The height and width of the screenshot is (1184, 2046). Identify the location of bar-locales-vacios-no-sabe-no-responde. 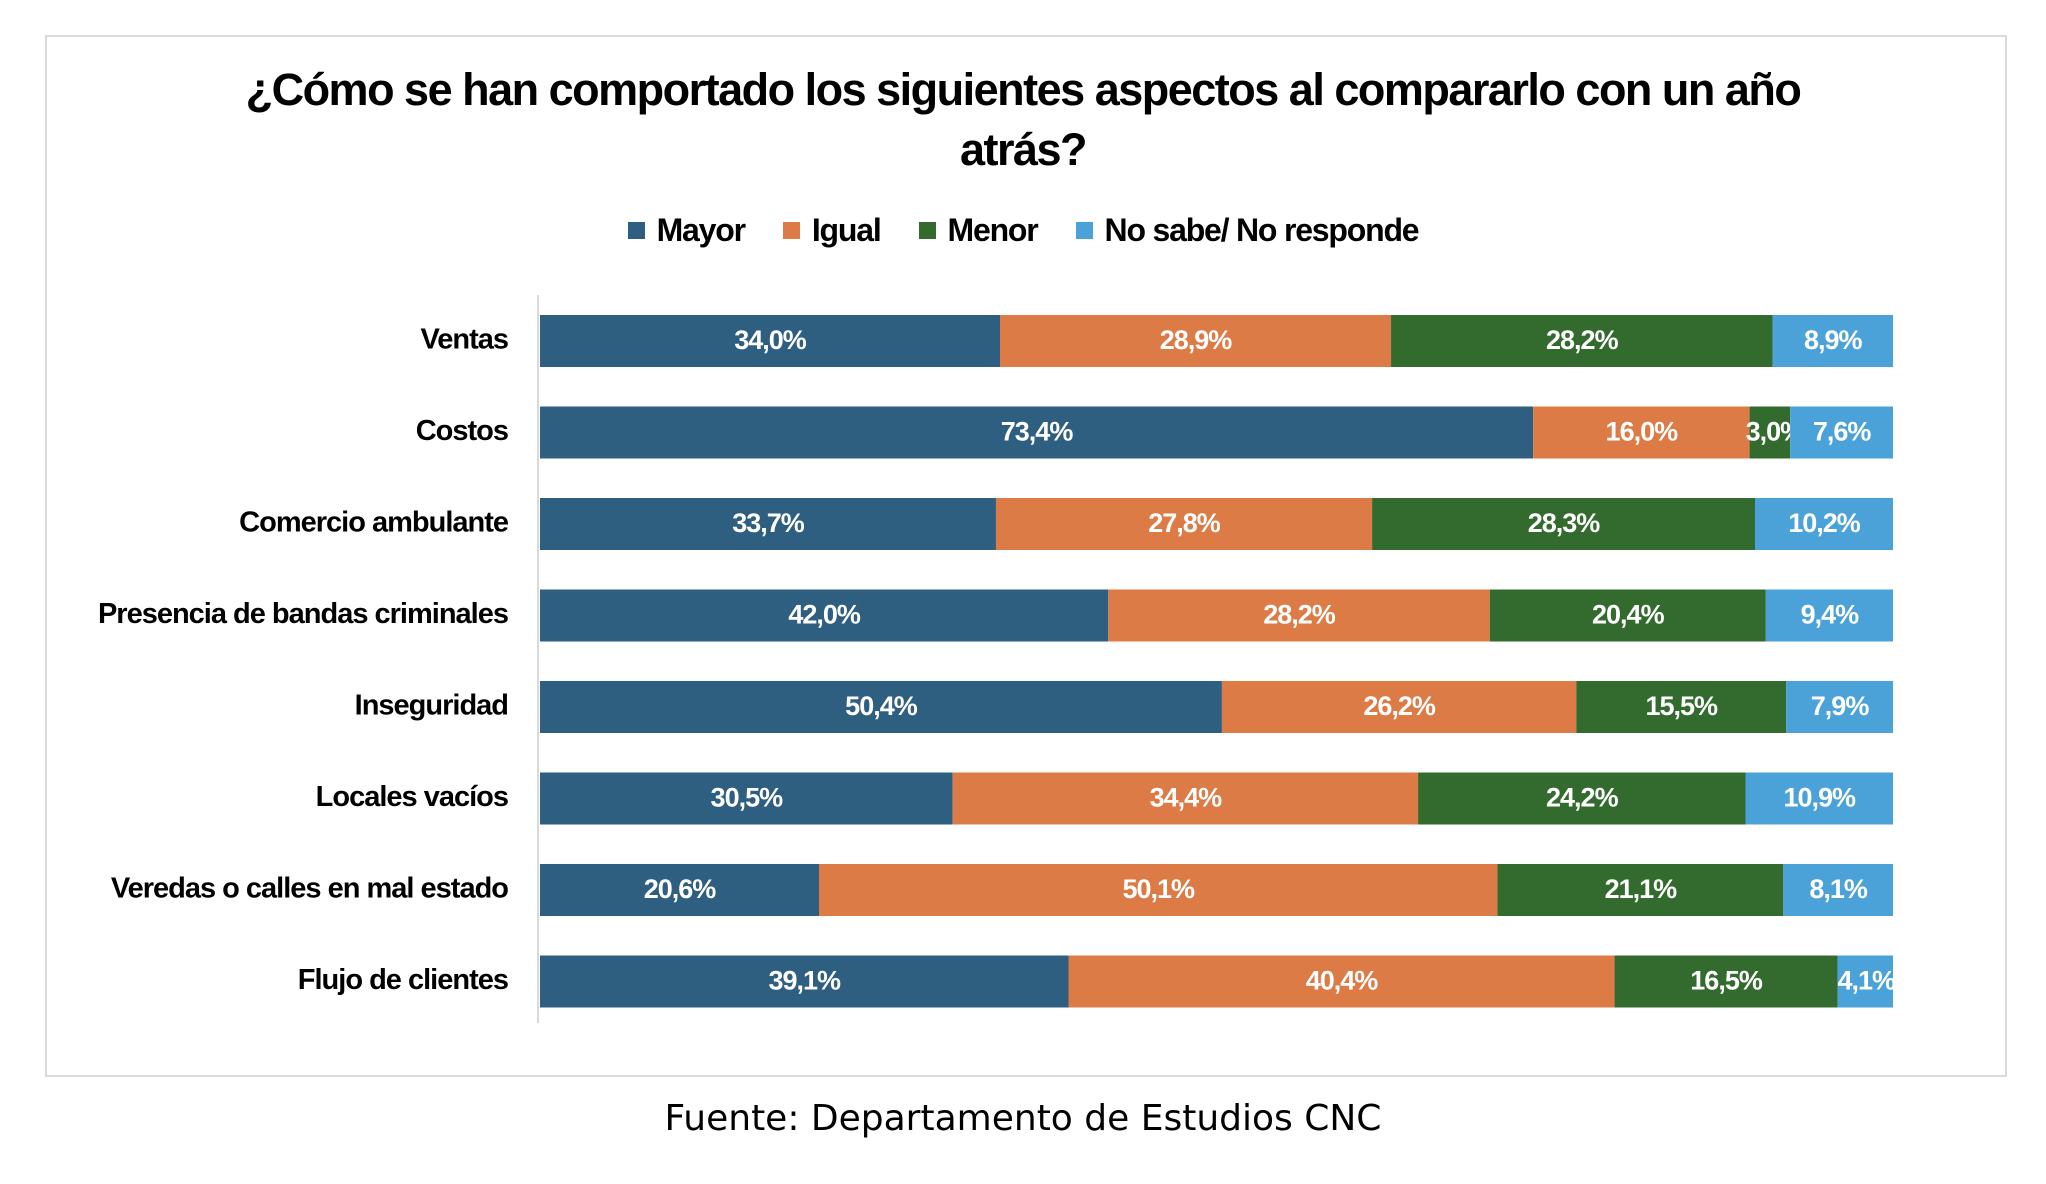
(1819, 798).